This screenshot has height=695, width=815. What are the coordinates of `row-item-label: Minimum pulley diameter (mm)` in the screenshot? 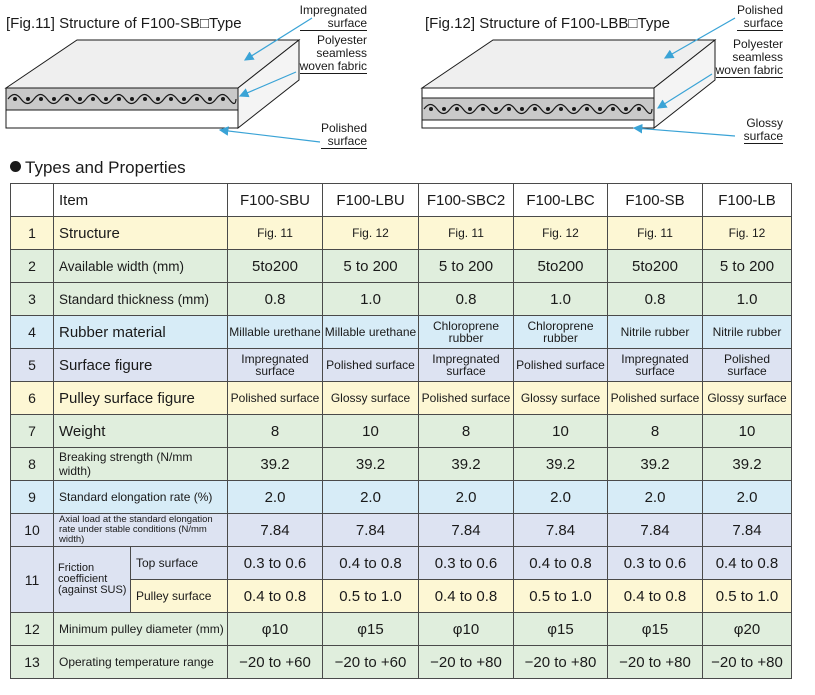 It's located at (140, 629).